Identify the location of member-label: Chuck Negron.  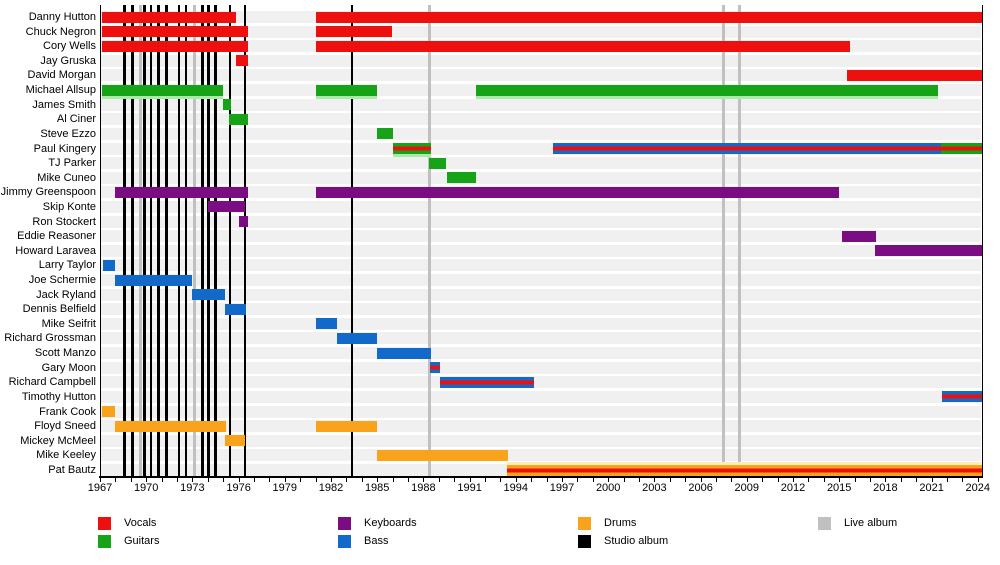
(60, 31).